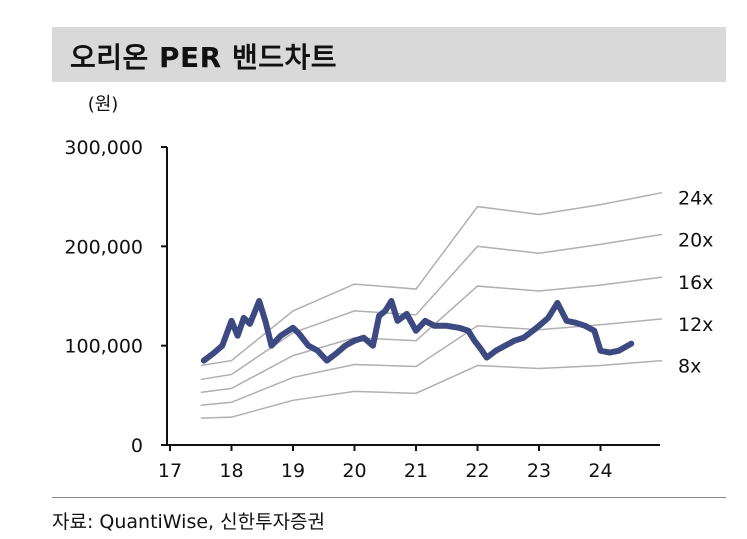 This screenshot has height=539, width=747. Describe the element at coordinates (231, 471) in the screenshot. I see `x-tick-label: 18` at that location.